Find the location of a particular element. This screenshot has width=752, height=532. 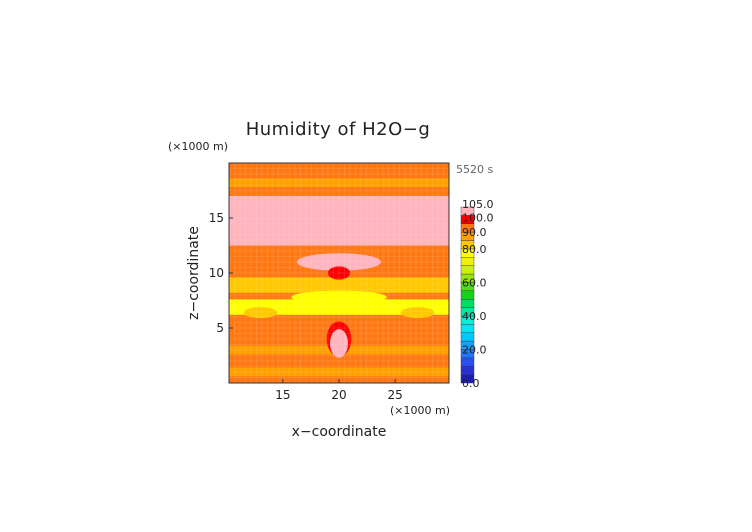

y-axis-label: z−coordinate is located at coordinates (194, 273).